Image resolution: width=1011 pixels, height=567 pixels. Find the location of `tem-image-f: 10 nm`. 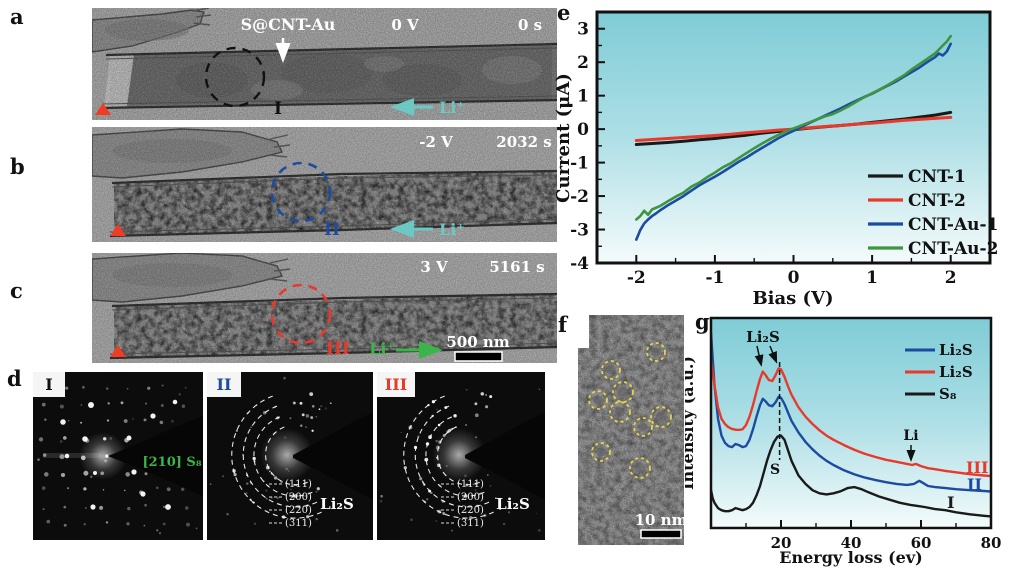

tem-image-f: 10 nm is located at coordinates (631, 430).